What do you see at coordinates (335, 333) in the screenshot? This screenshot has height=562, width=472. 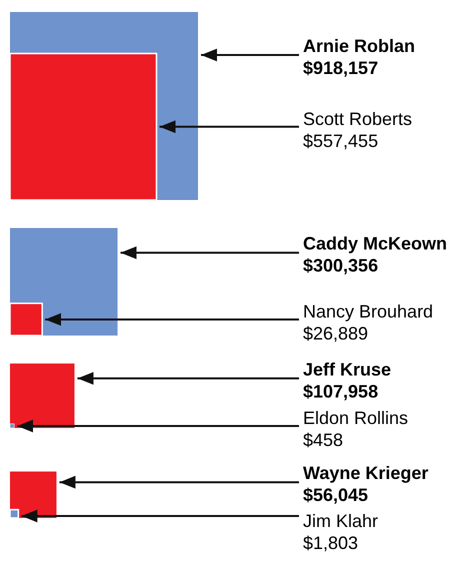 I see `data-label: $26,889` at bounding box center [335, 333].